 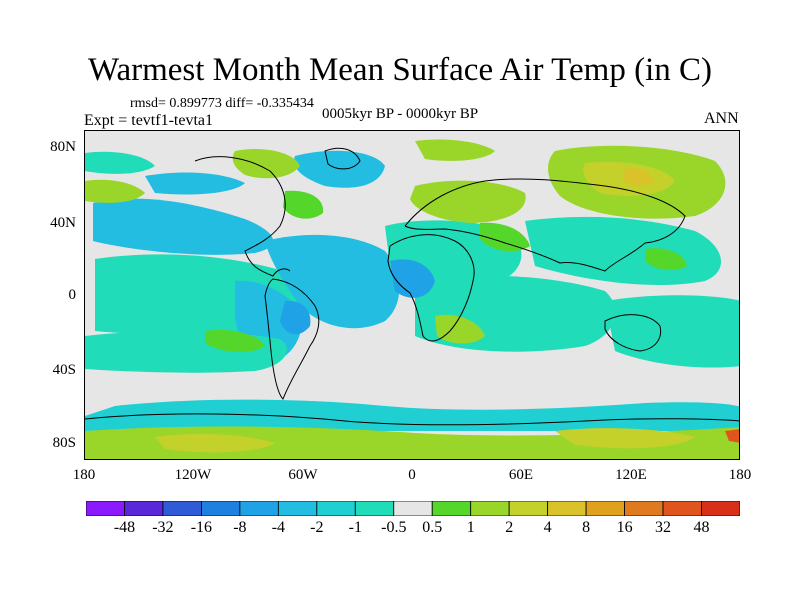 What do you see at coordinates (521, 475) in the screenshot?
I see `lon-tick-60e: 60E` at bounding box center [521, 475].